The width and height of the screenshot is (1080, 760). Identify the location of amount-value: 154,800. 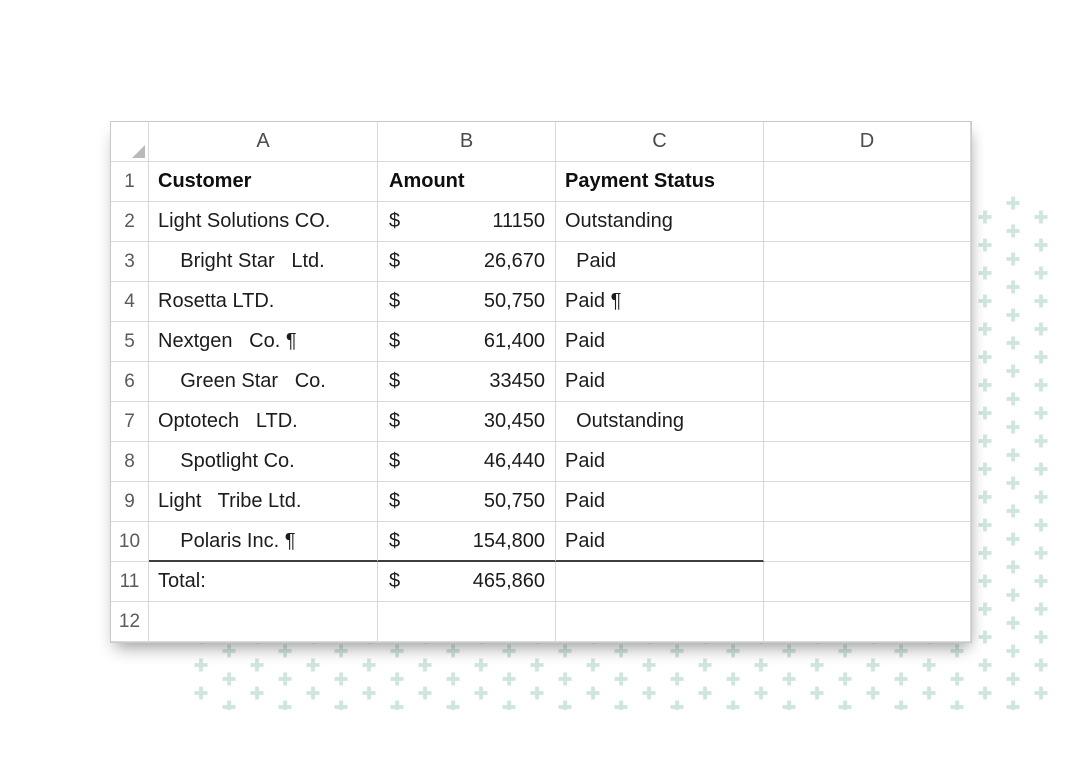
(508, 540).